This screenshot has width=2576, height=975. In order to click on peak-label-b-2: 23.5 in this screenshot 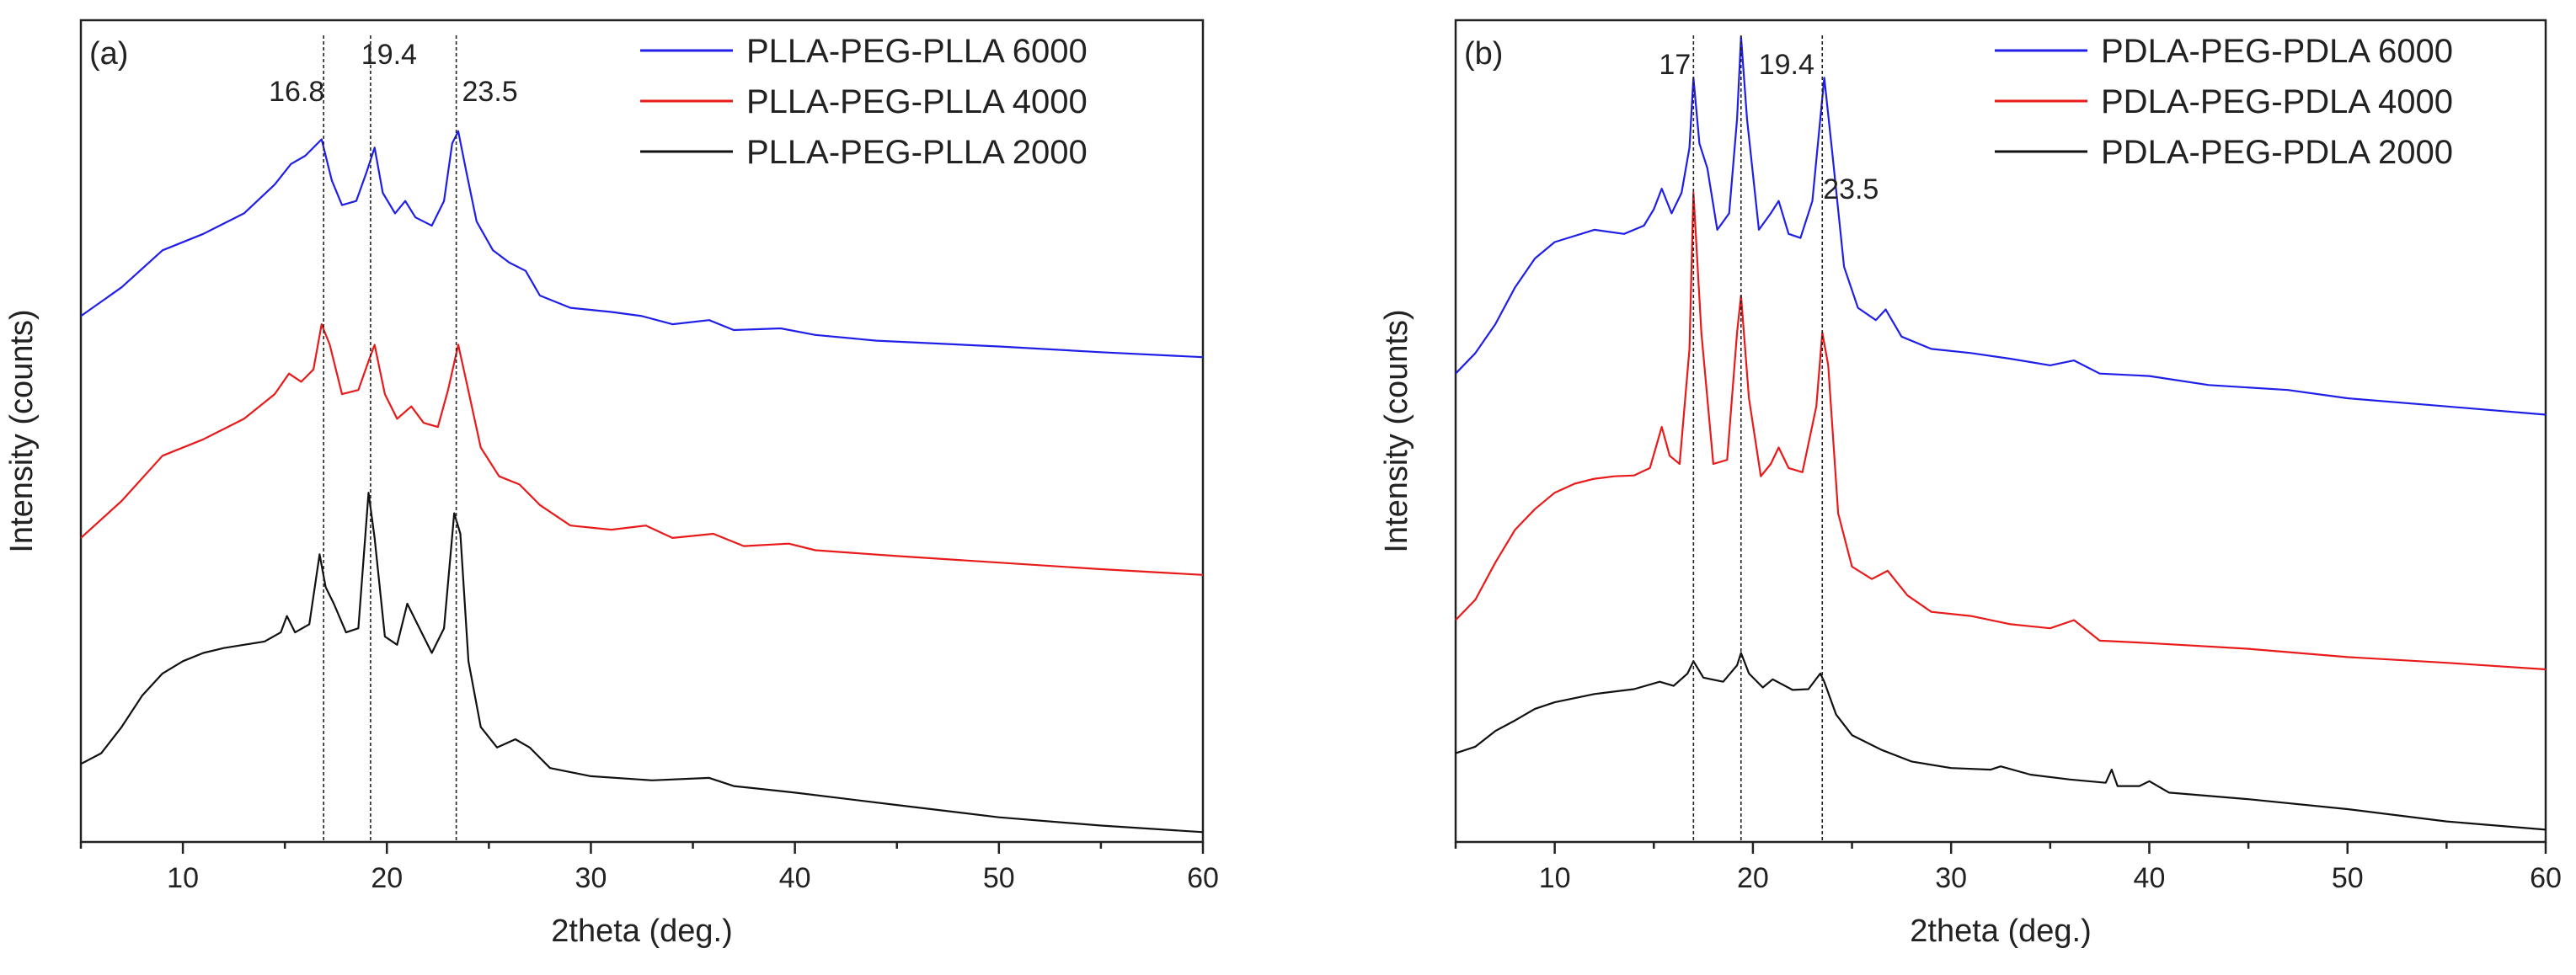, I will do `click(1851, 189)`.